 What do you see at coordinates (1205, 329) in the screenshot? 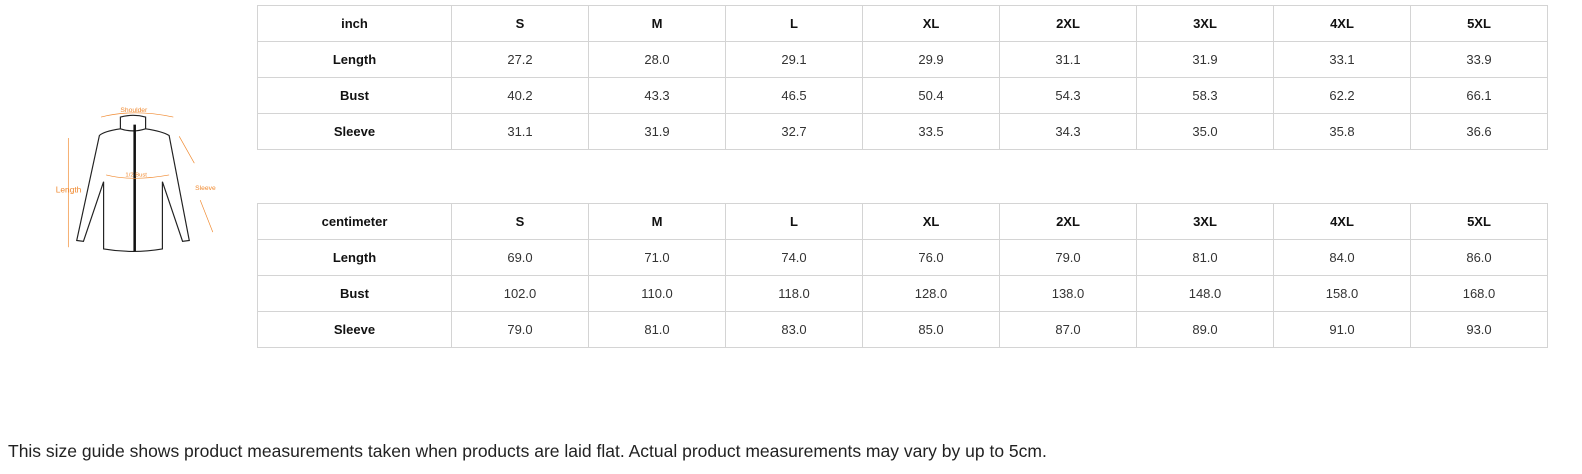
I see `measurement-cell: 89.0` at bounding box center [1205, 329].